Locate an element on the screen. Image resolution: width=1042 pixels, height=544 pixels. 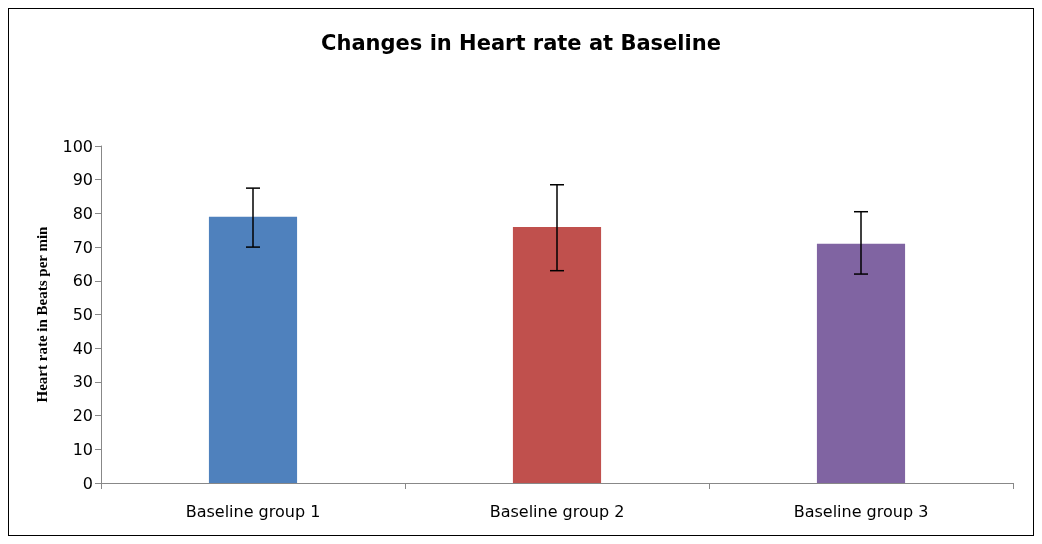
x-tick-label: Baseline group 3 is located at coordinates (861, 511).